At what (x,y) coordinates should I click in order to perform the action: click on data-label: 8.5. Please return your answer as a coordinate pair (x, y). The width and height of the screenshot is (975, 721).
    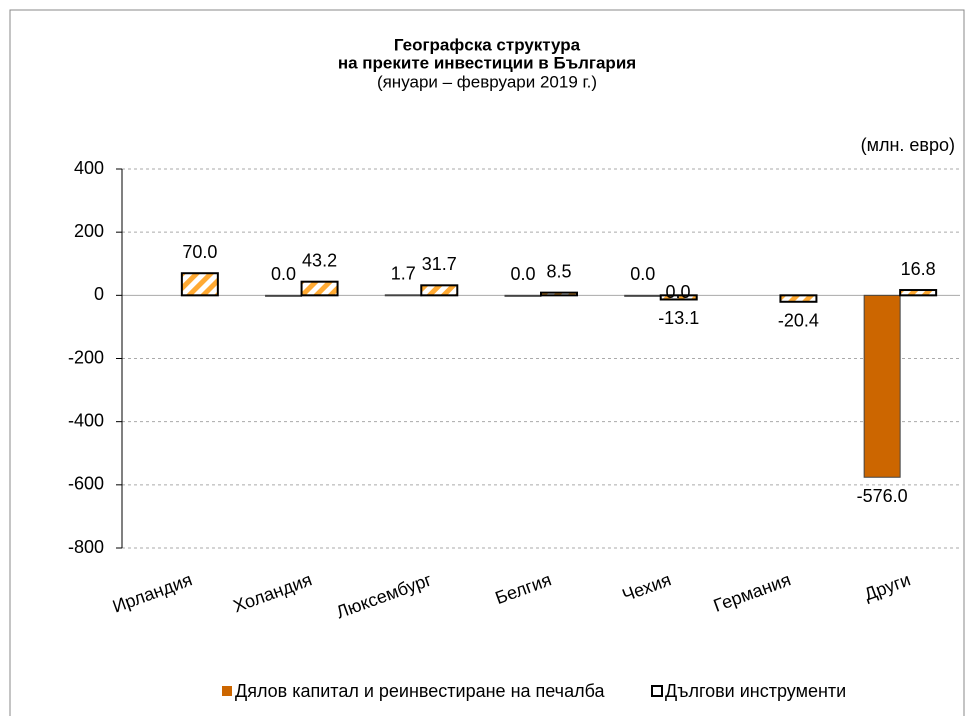
    Looking at the image, I should click on (558, 271).